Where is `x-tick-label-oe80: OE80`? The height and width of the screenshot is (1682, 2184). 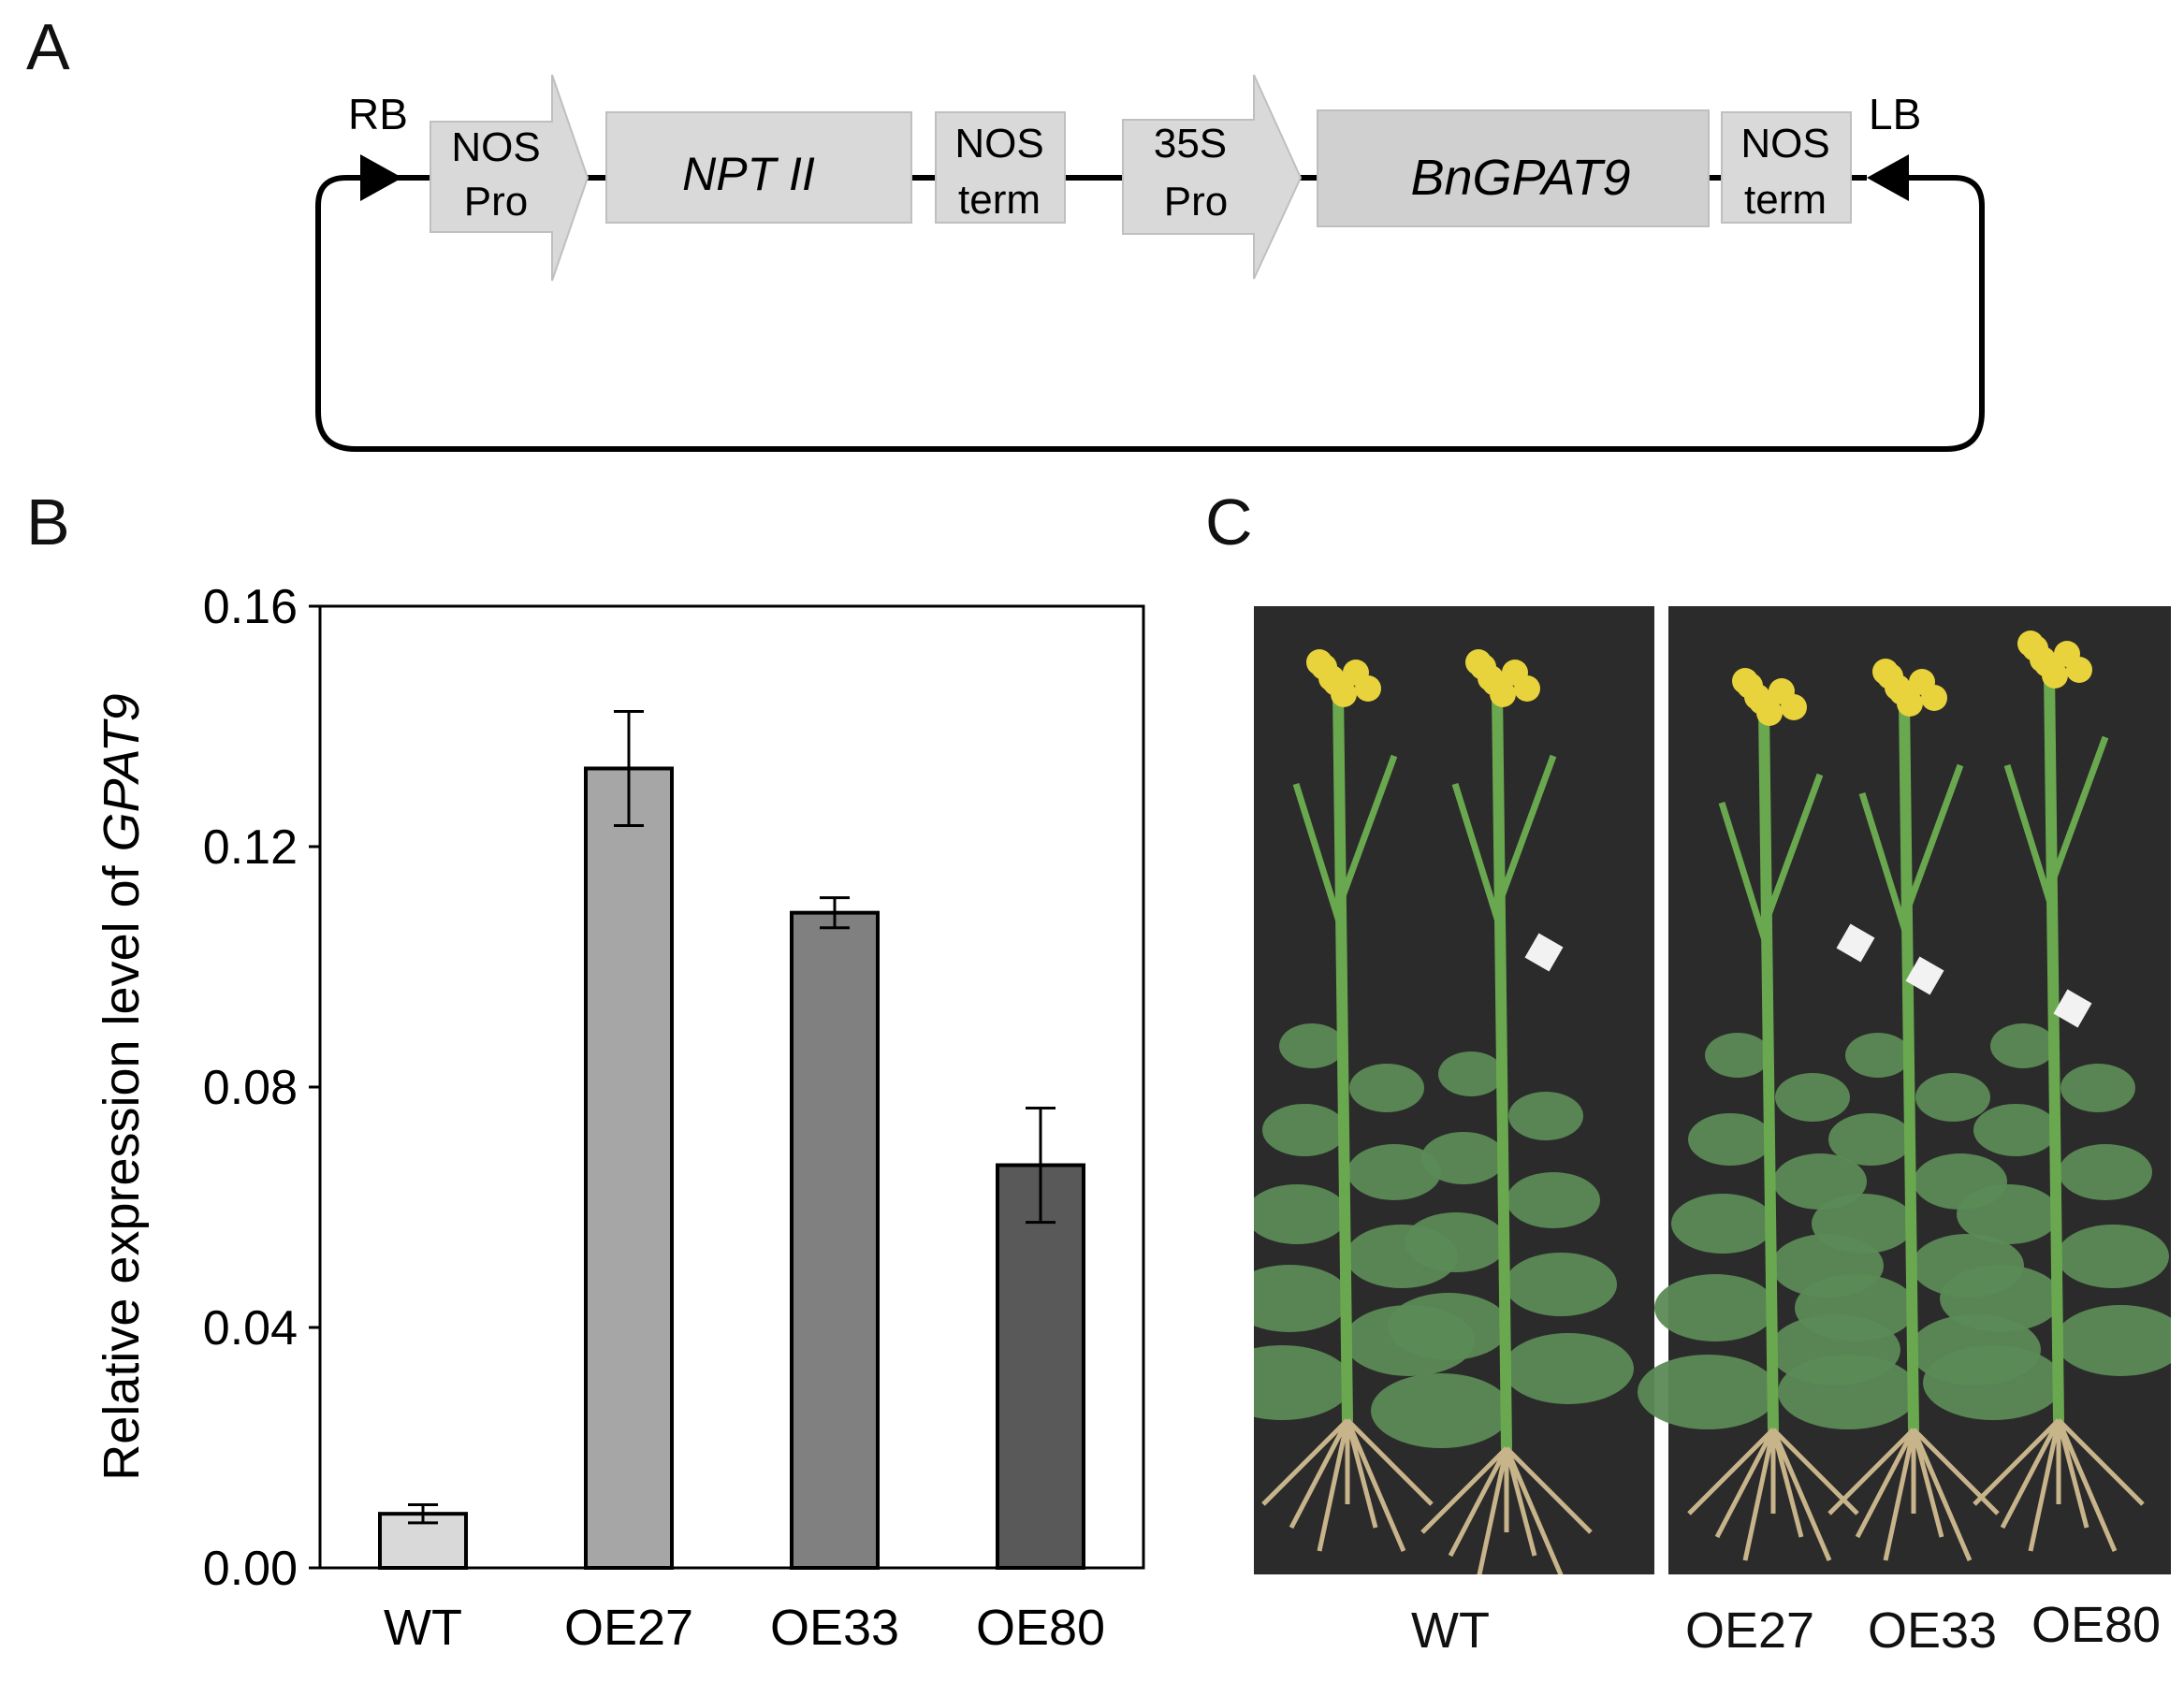
x-tick-label-oe80: OE80 is located at coordinates (1041, 1628).